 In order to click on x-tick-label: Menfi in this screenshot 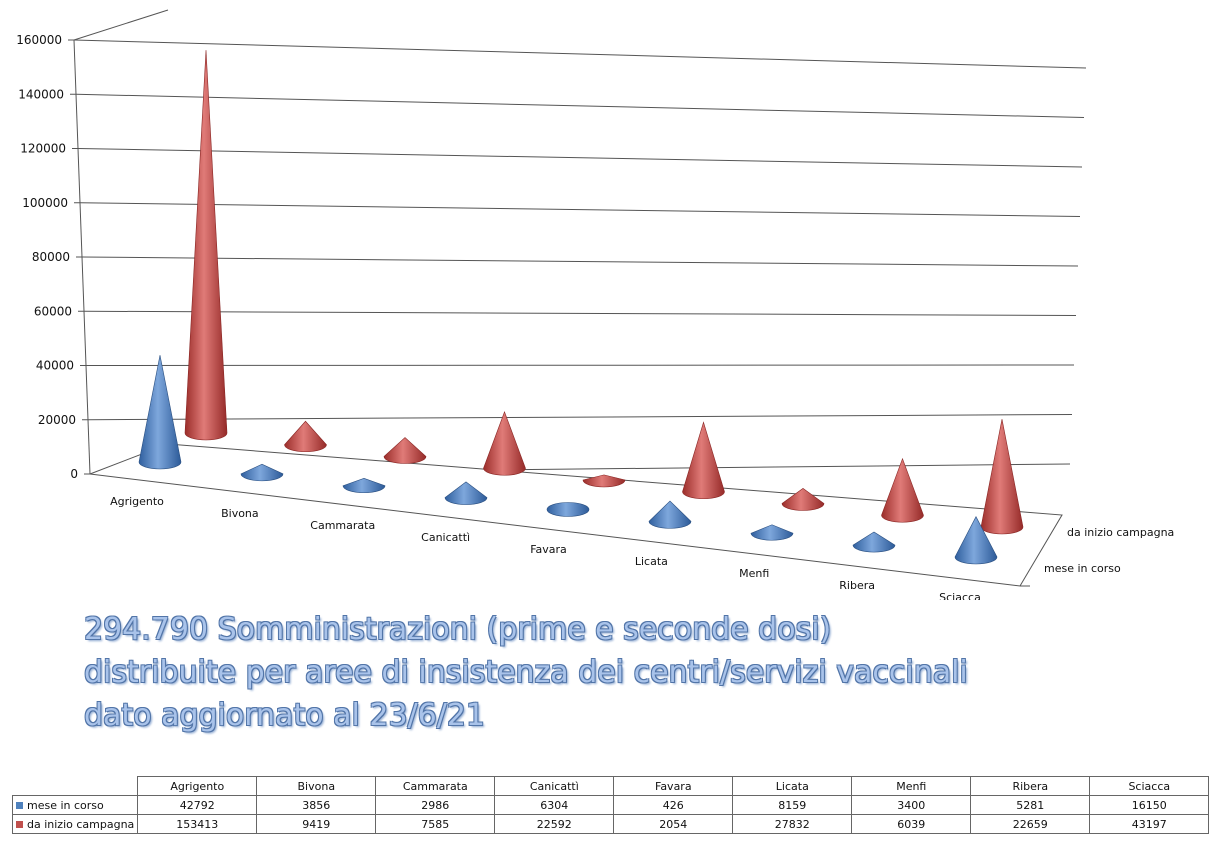, I will do `click(754, 573)`.